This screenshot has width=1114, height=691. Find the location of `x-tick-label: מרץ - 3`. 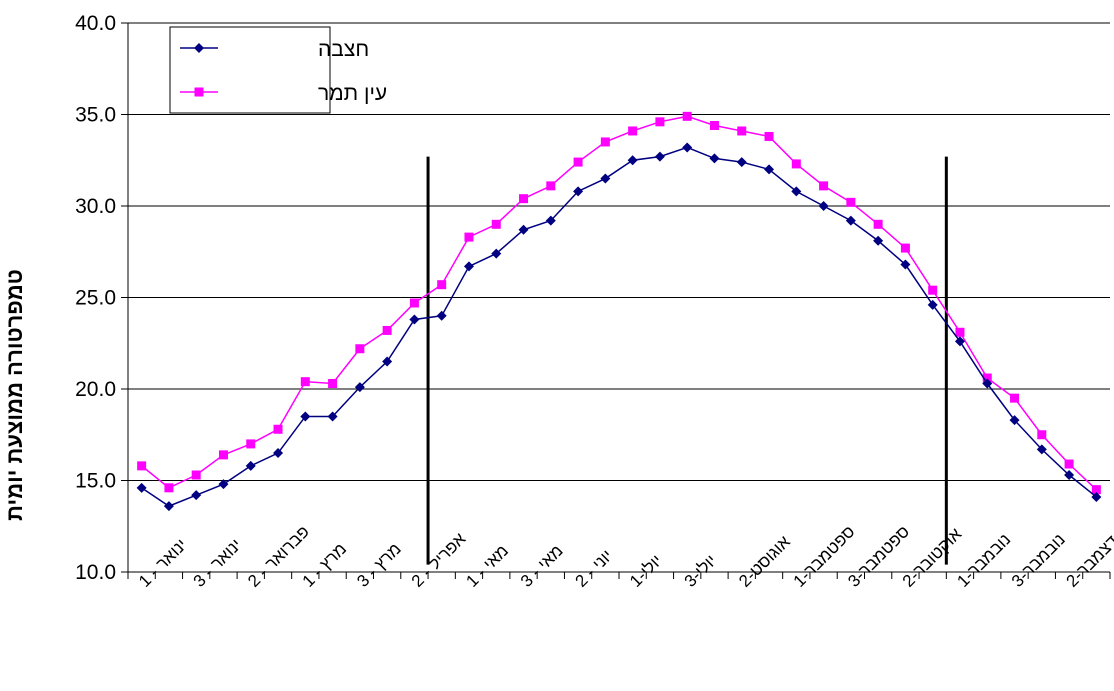

x-tick-label: מרץ - 3 is located at coordinates (379, 565).